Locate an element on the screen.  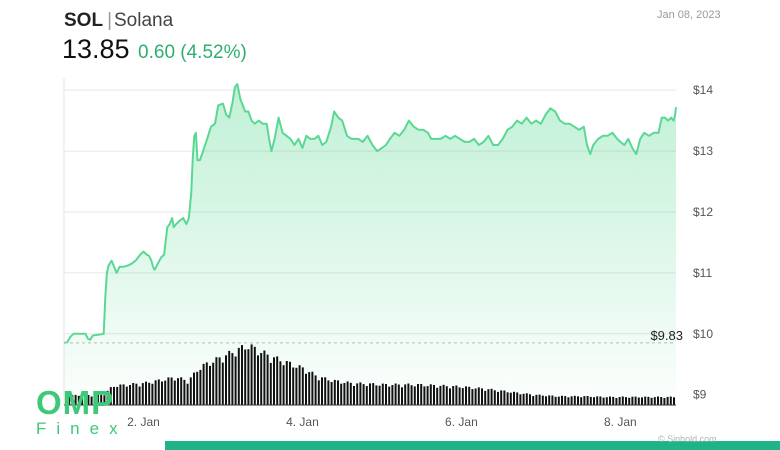
x-tick-label: 8. Jan is located at coordinates (620, 422).